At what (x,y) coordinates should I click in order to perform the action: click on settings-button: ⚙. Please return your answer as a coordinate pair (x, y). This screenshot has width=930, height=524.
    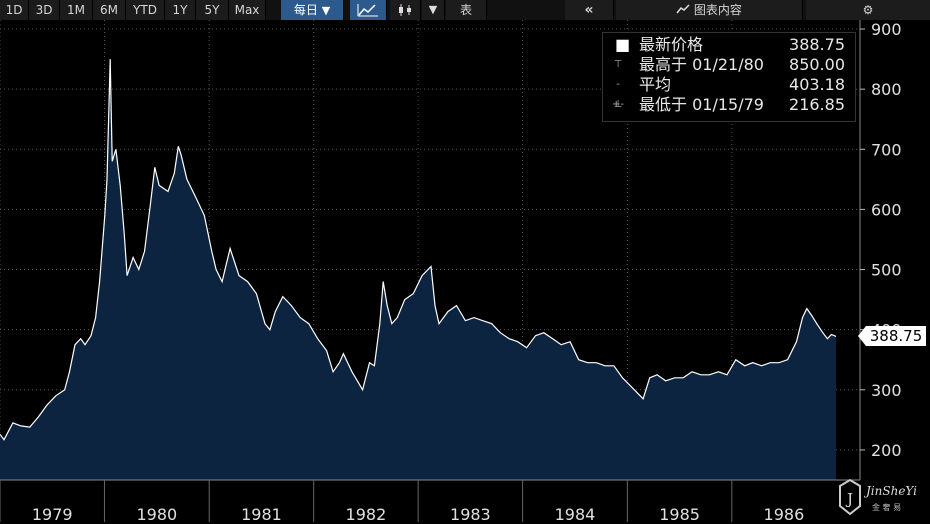
    Looking at the image, I should click on (868, 10).